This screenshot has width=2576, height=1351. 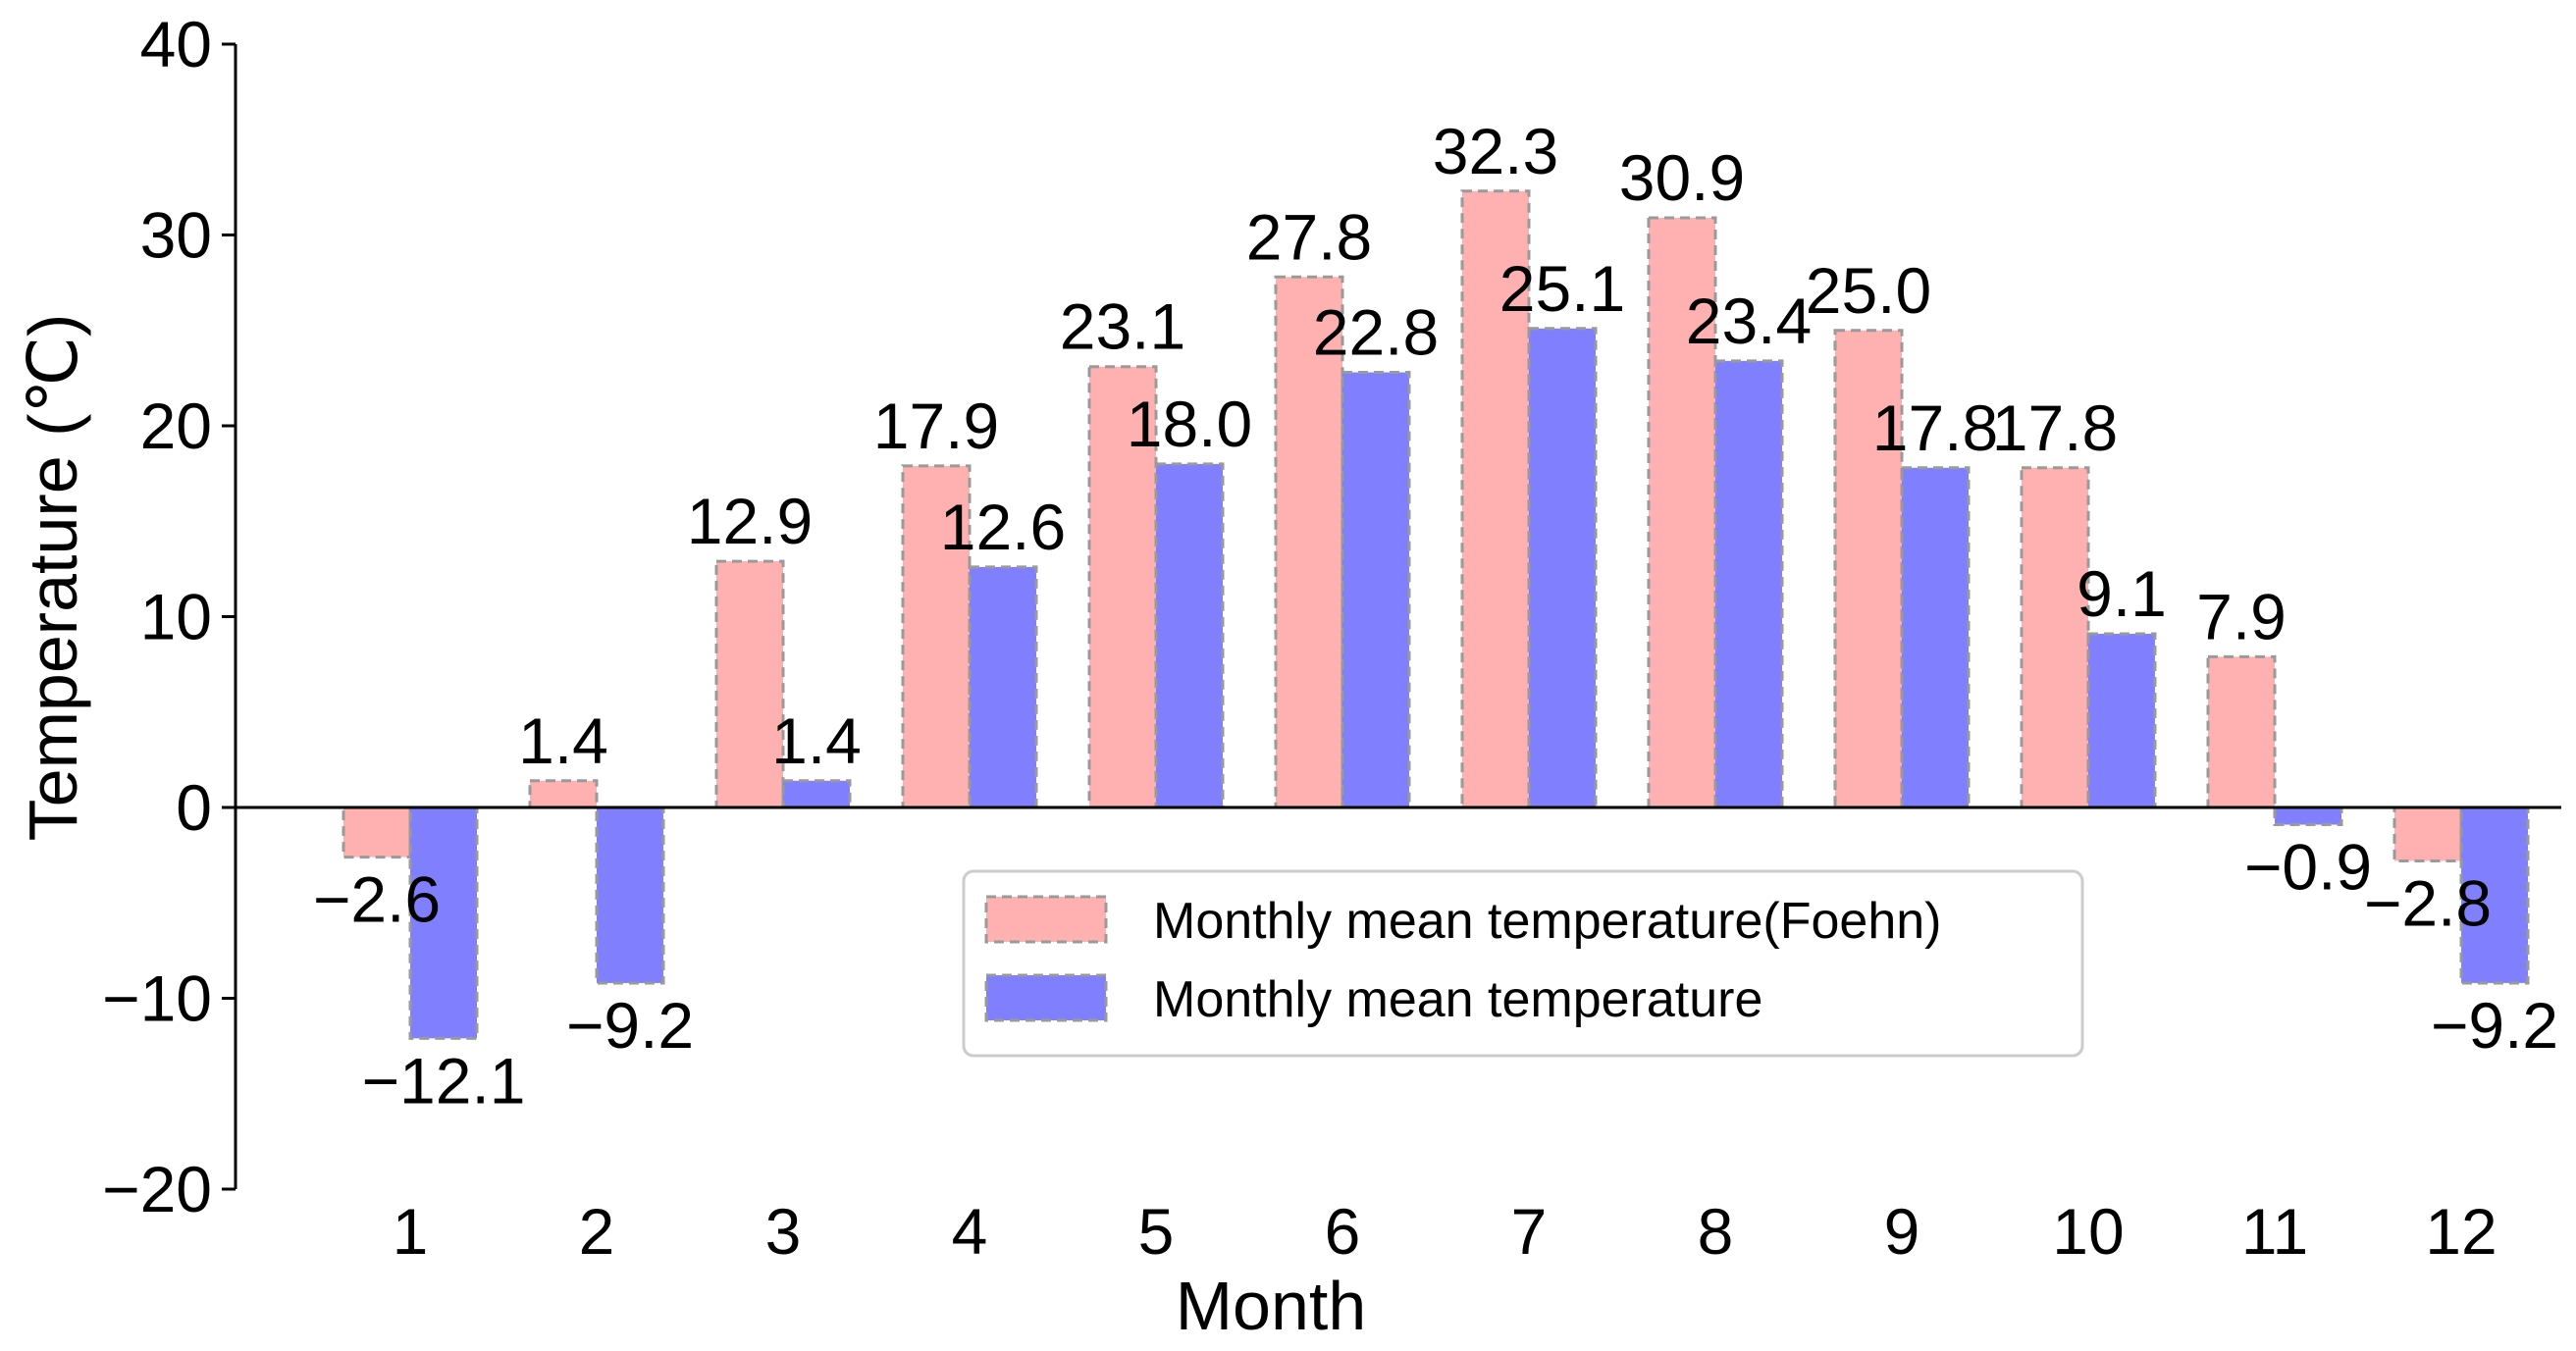 I want to click on x-axis-title: Month, so click(x=1271, y=1306).